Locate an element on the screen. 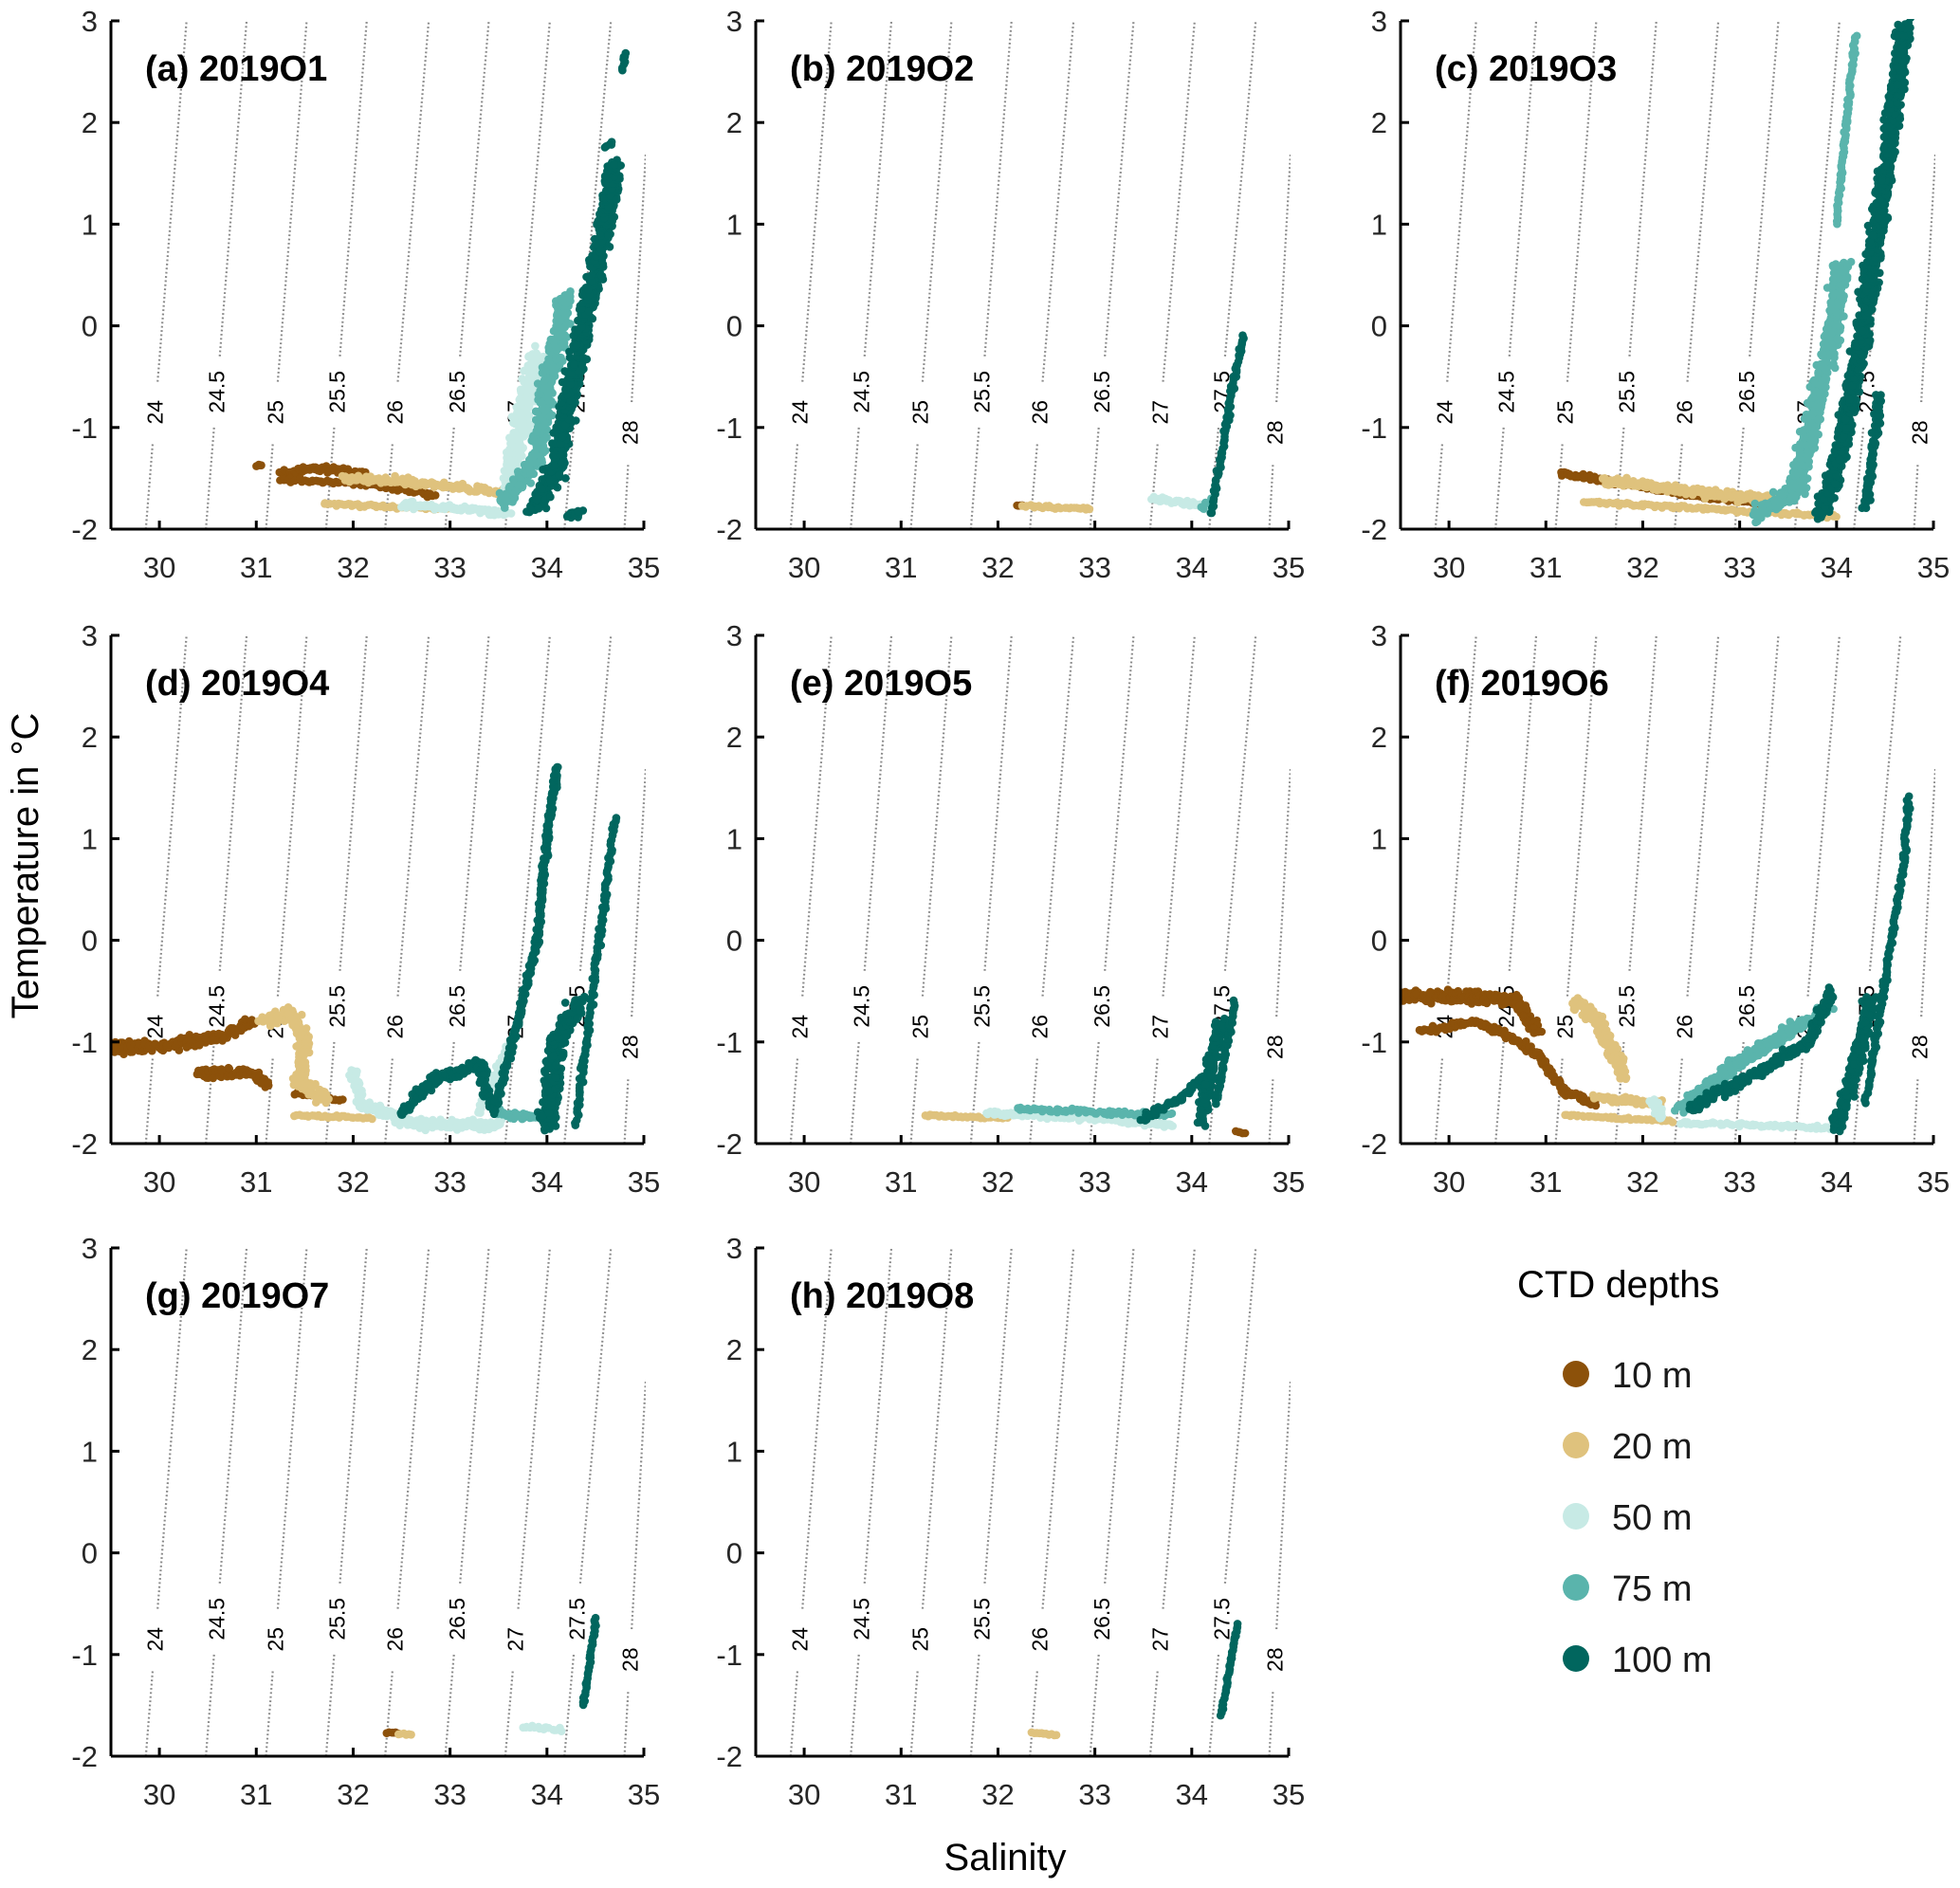  y-tick-label: 1 is located at coordinates (734, 225).